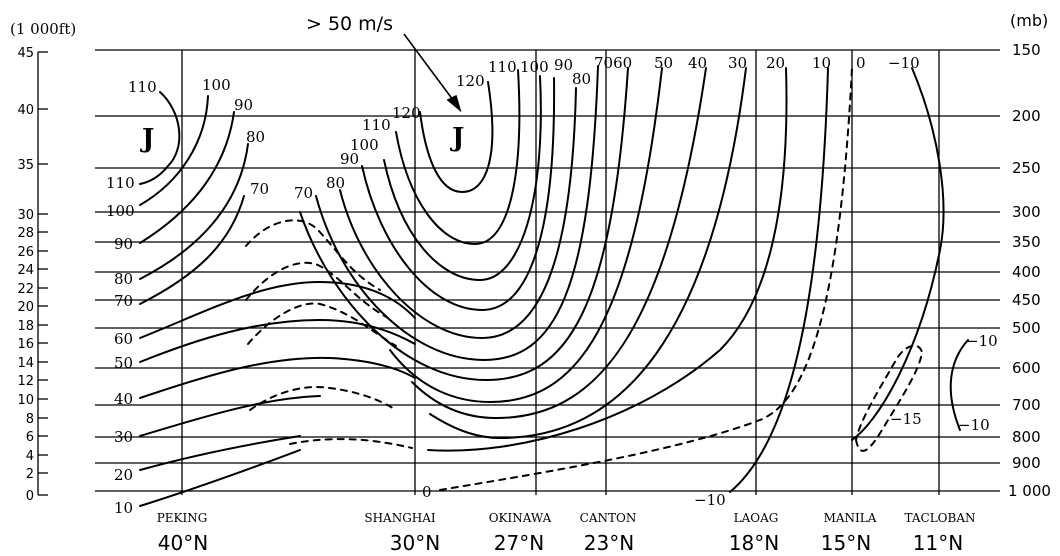  What do you see at coordinates (349, 24) in the screenshot?
I see `speed-annotation: > 50 m/s` at bounding box center [349, 24].